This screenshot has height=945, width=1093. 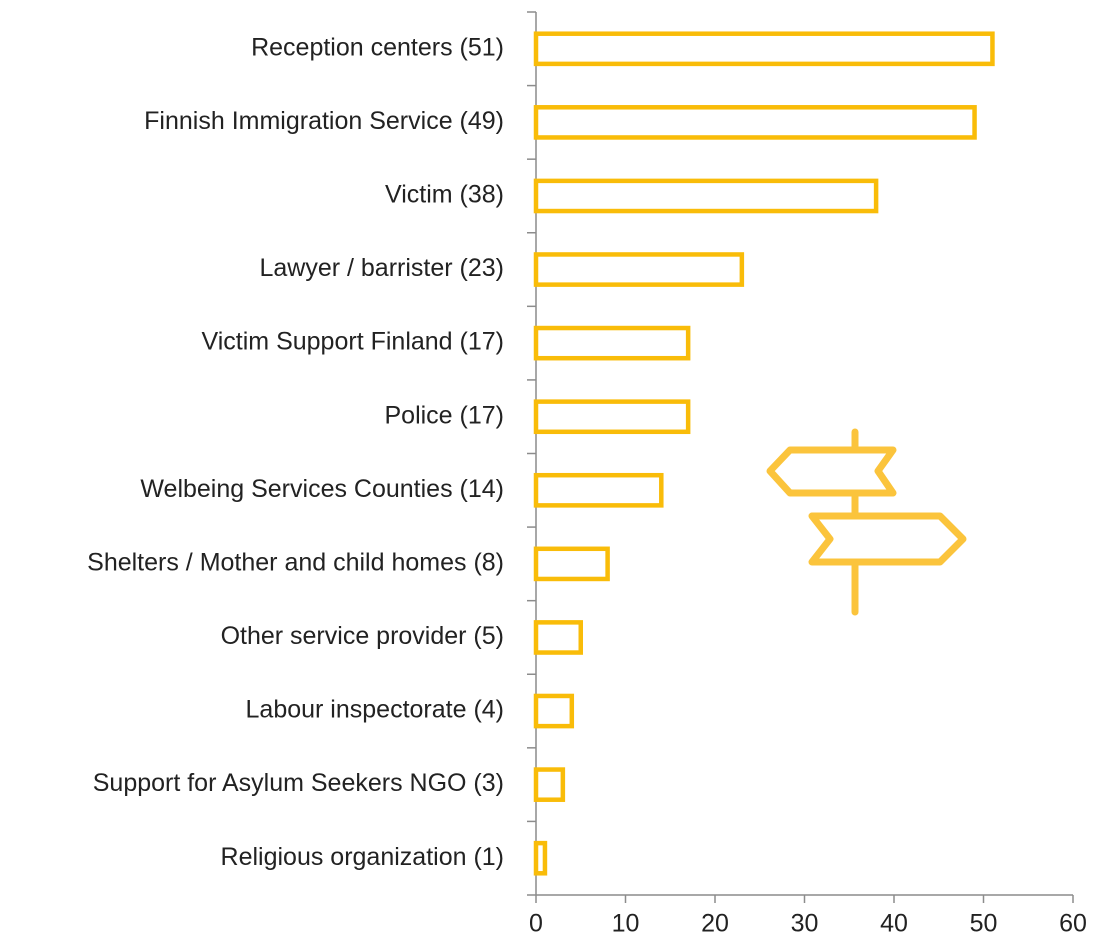 What do you see at coordinates (445, 415) in the screenshot?
I see `y-tick-label: Police (17)` at bounding box center [445, 415].